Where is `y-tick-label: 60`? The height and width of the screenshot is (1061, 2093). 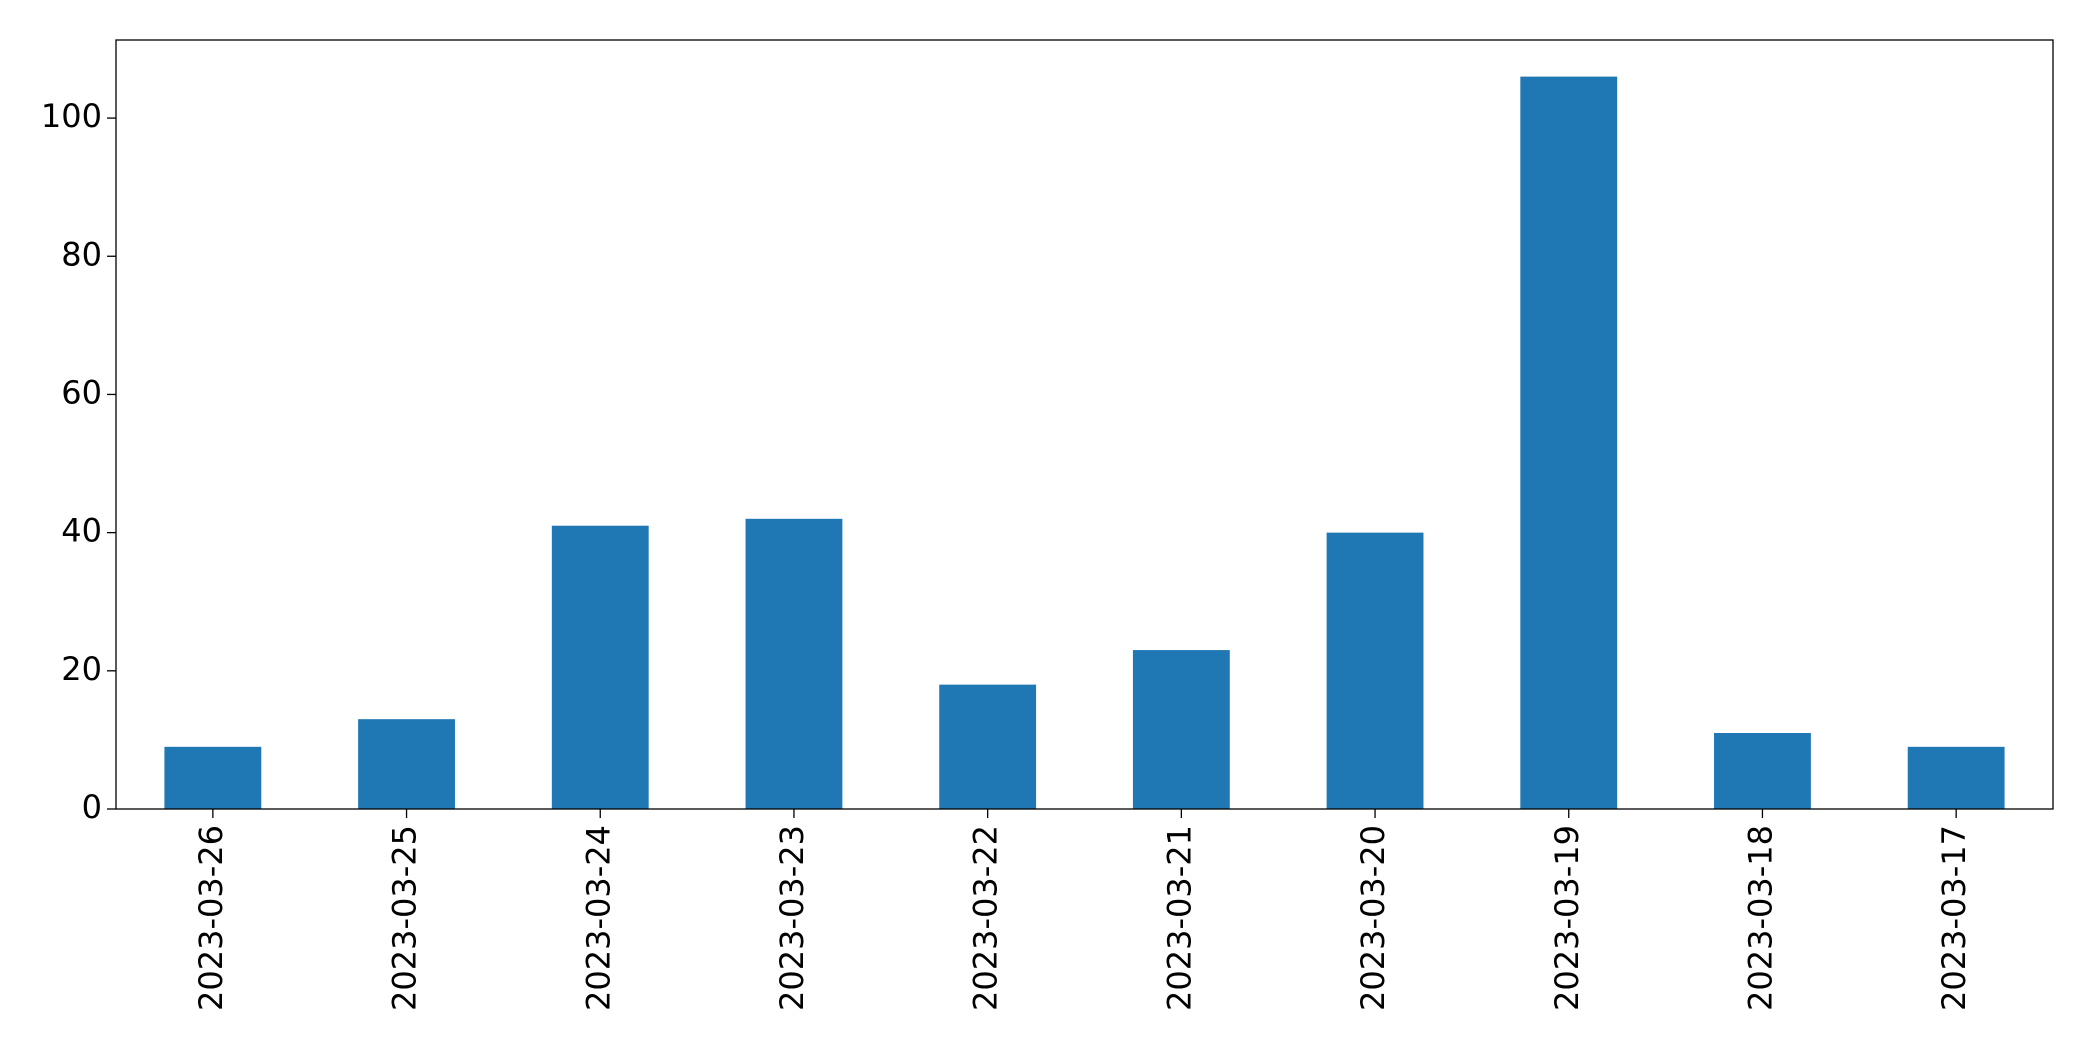
y-tick-label: 60 is located at coordinates (81, 392).